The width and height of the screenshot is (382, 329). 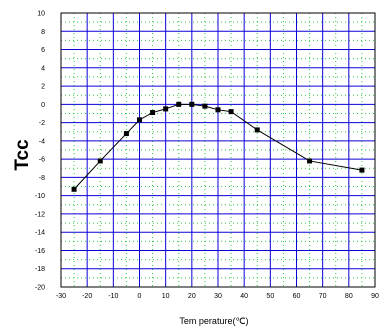 What do you see at coordinates (43, 50) in the screenshot?
I see `y-tick-label: 6` at bounding box center [43, 50].